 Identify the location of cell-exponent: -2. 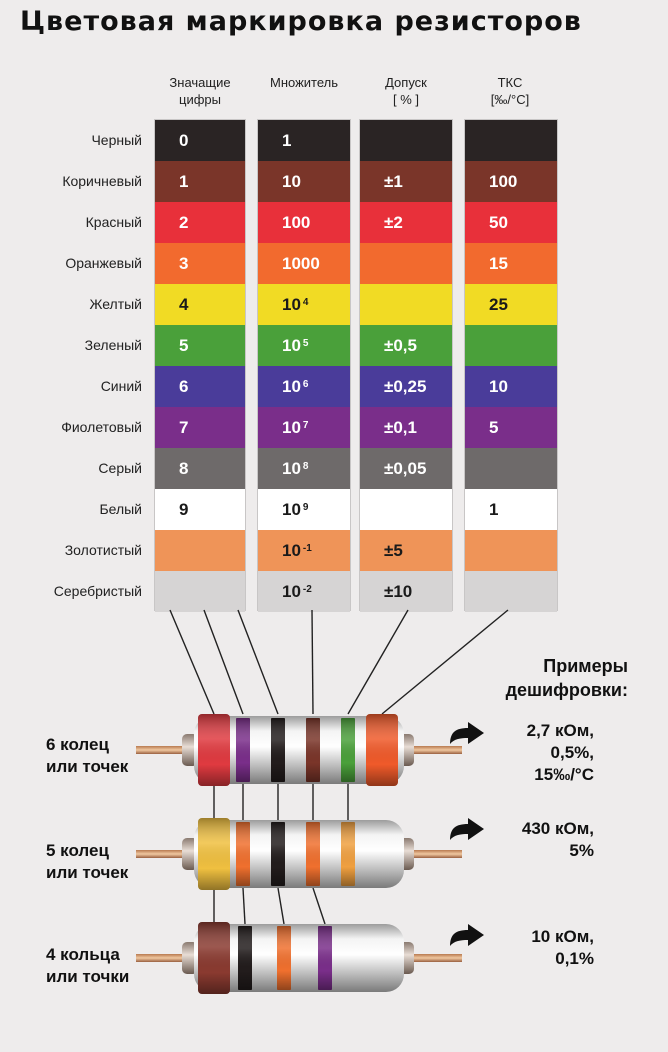
(307, 589).